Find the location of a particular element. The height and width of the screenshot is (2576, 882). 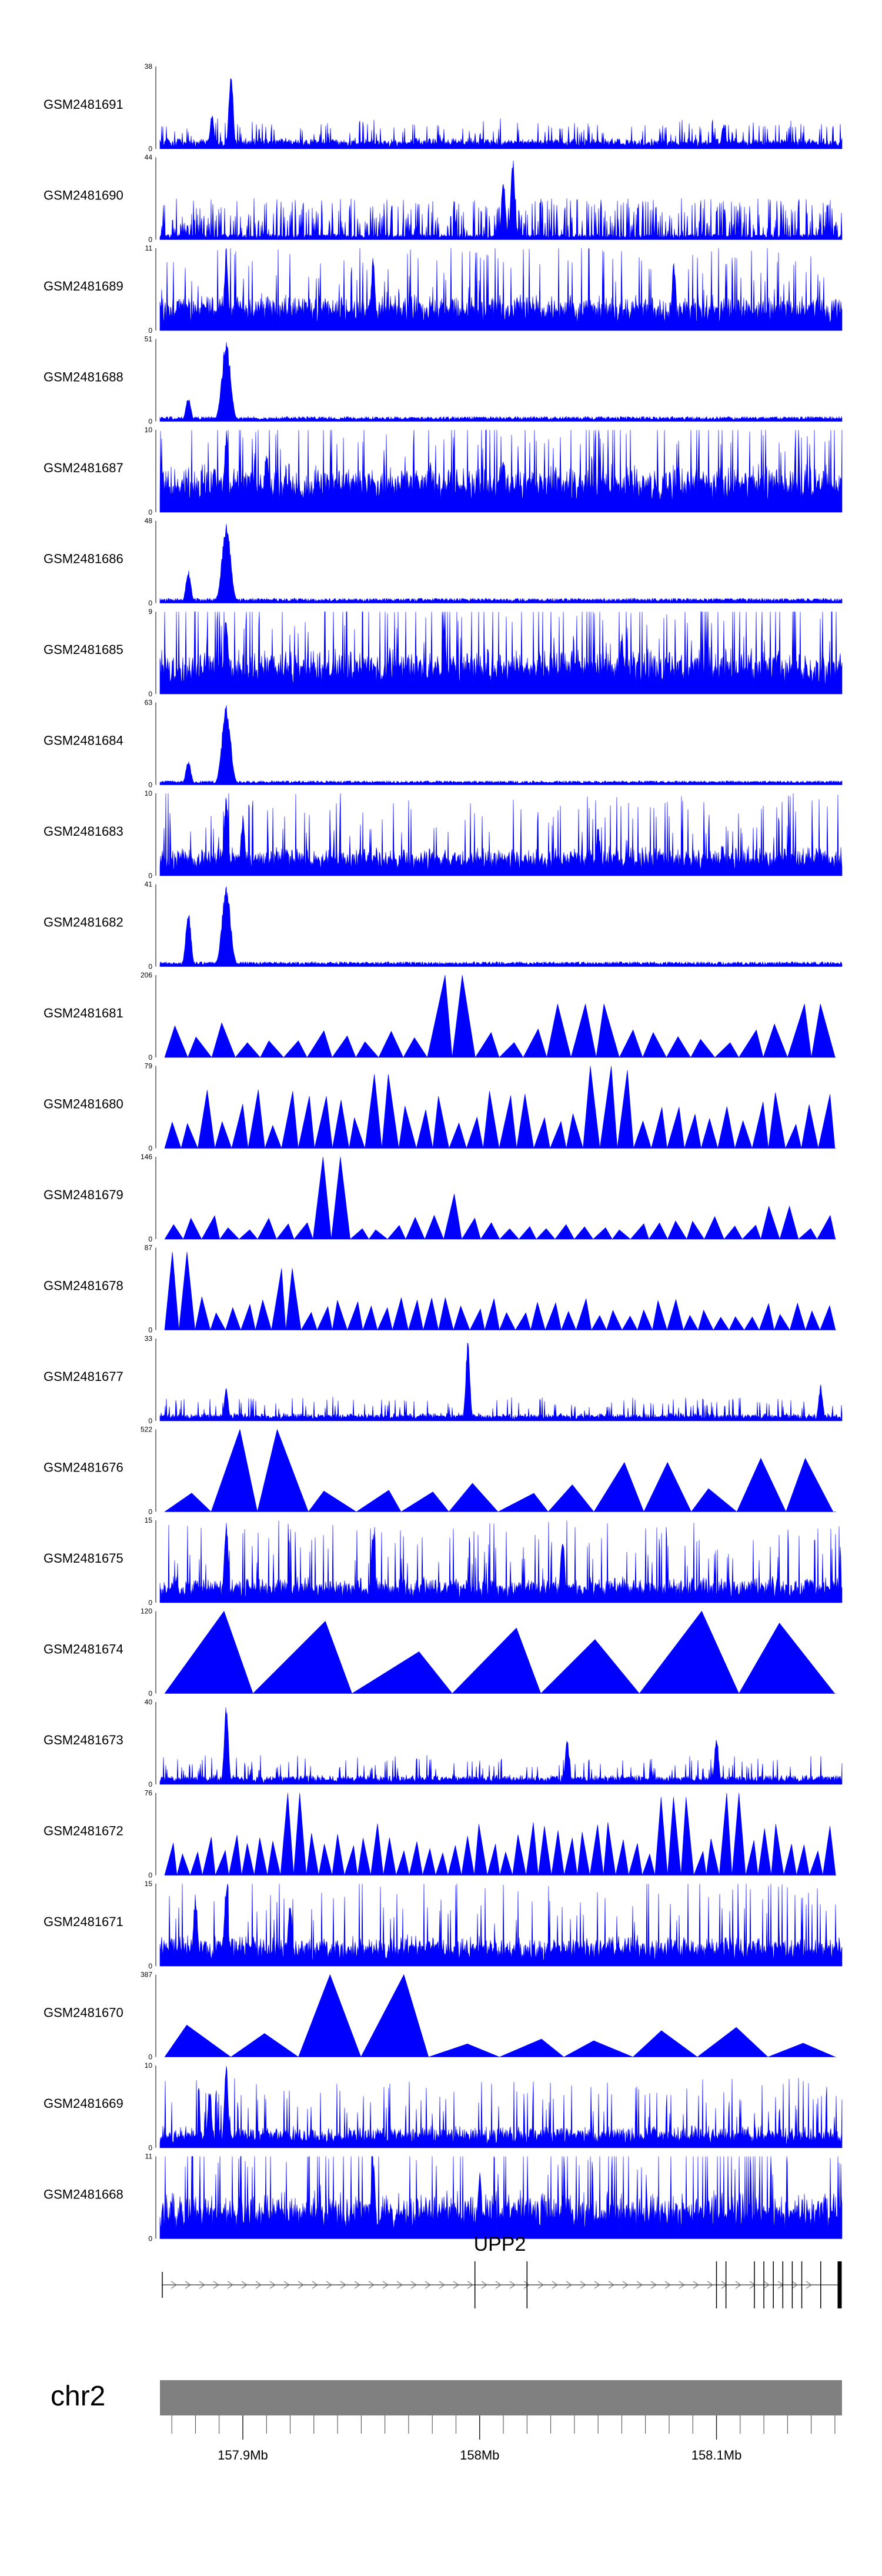

track-label: GSM2481680 is located at coordinates (83, 1104).